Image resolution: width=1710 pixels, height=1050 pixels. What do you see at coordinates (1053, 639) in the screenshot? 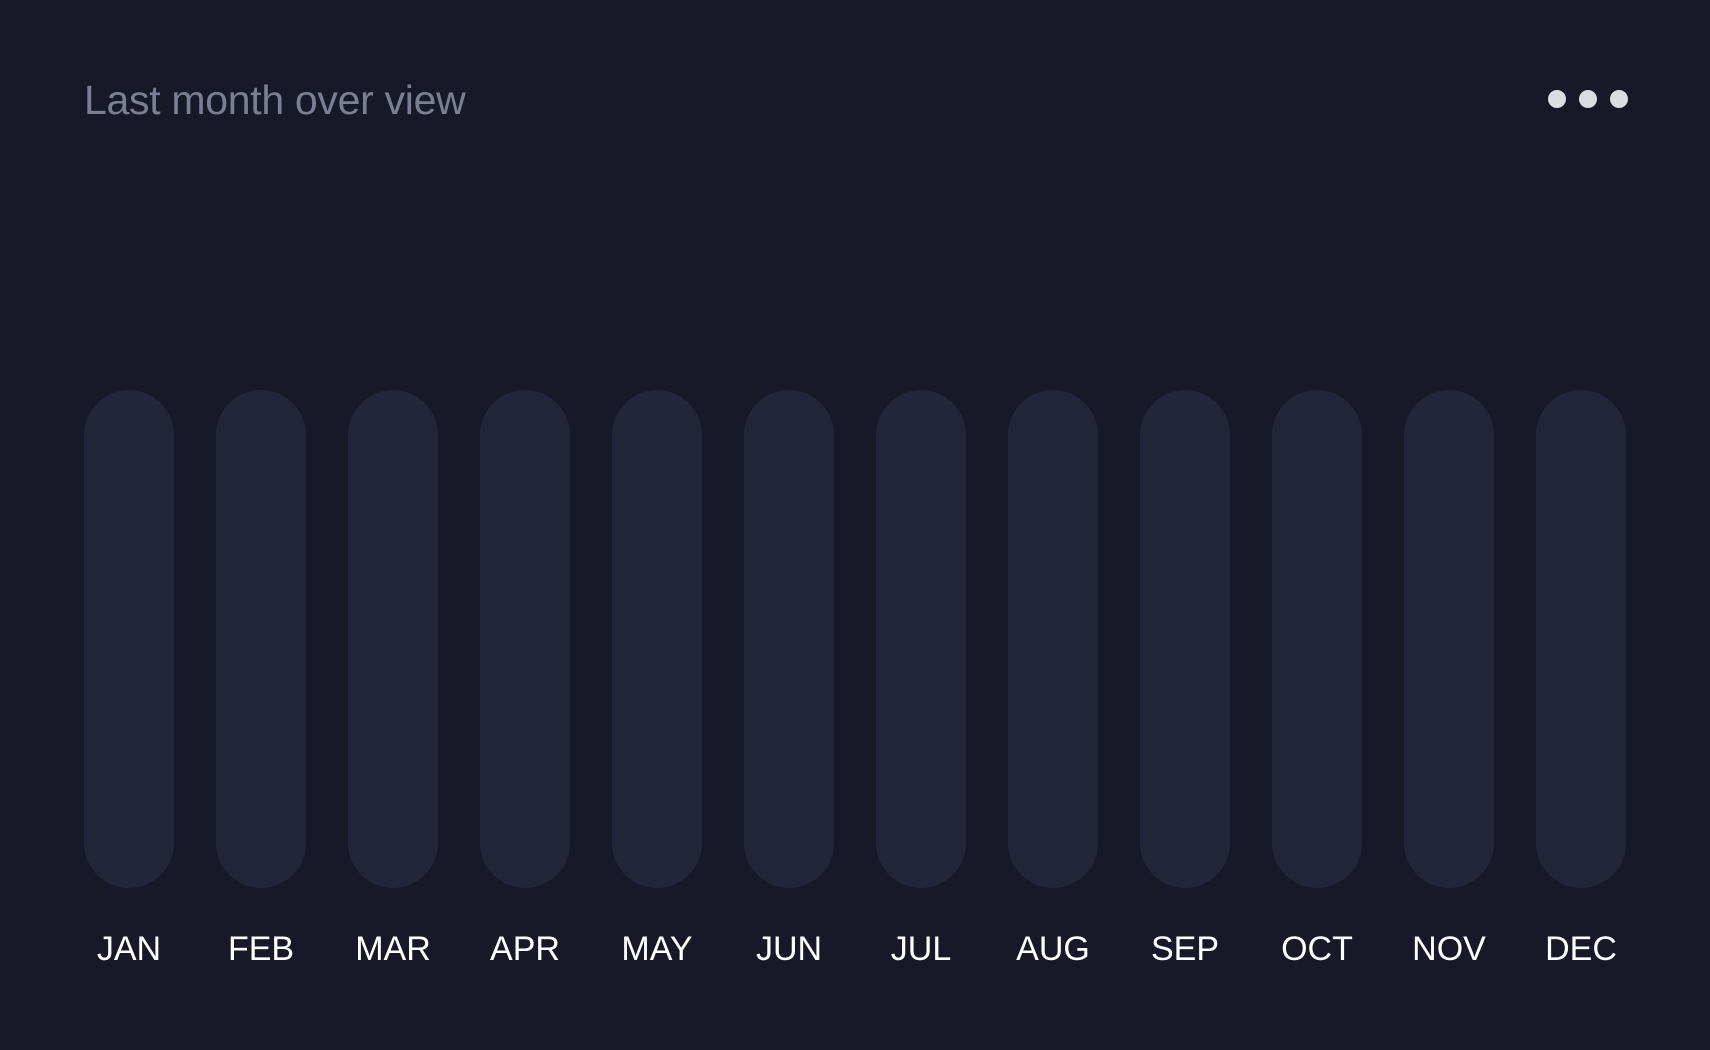
I see `bar-track-aug` at bounding box center [1053, 639].